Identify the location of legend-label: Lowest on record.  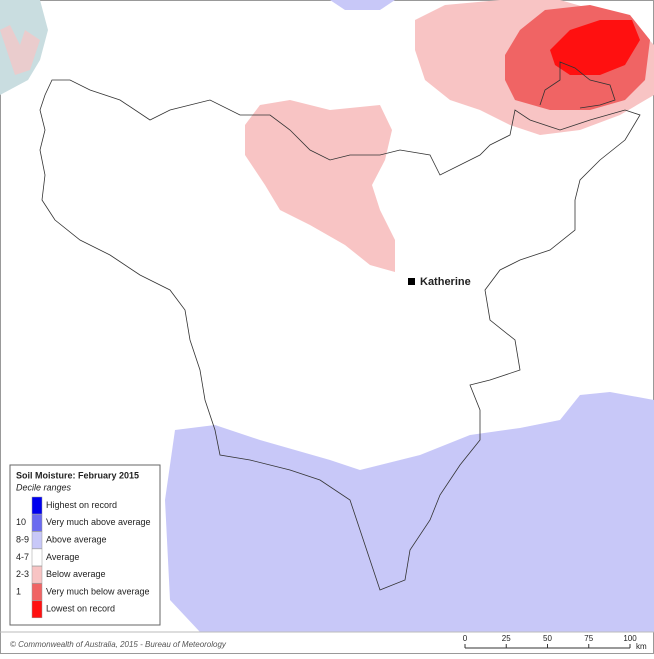
(80, 609).